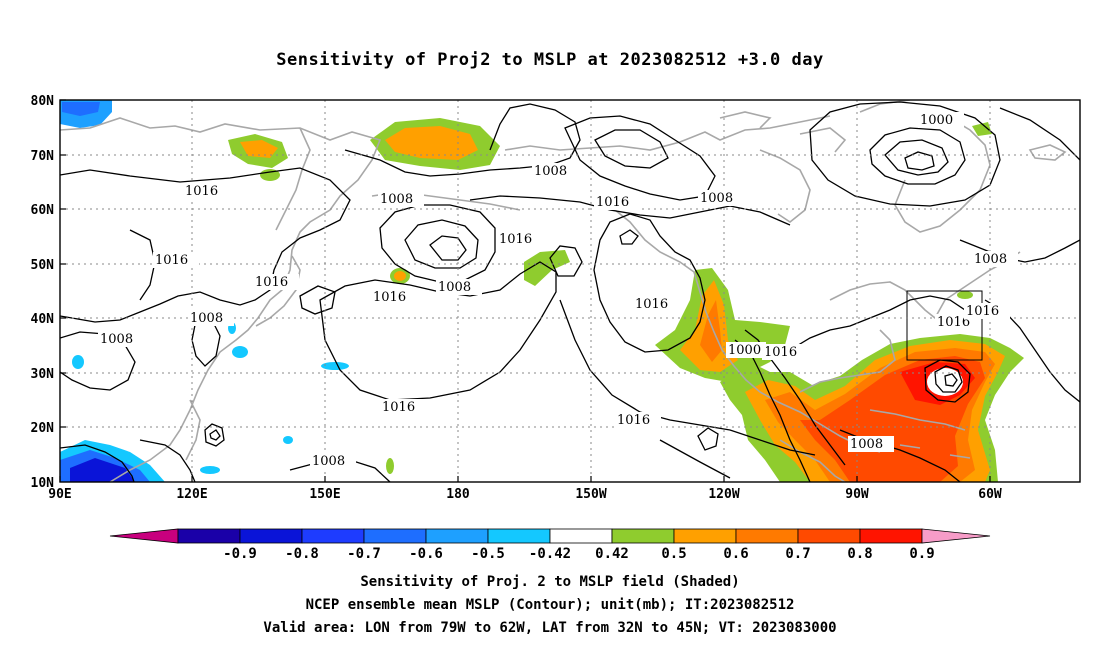 The width and height of the screenshot is (1100, 650). I want to click on lat-tick-label: 30N, so click(43, 374).